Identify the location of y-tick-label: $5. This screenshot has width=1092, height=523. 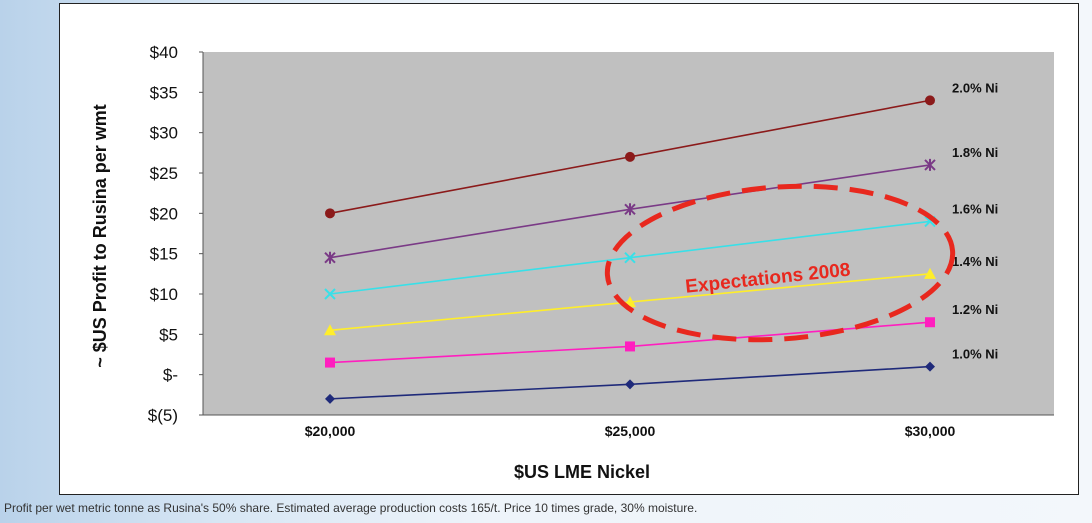
(168, 334).